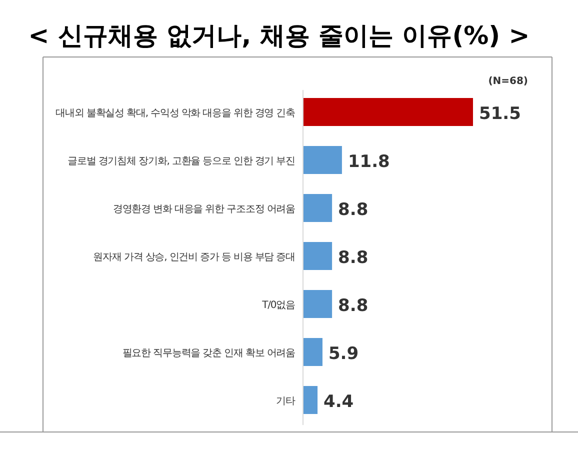  I want to click on y-tick-label: 필요한 직무능력을 갖춘 인재 확보 어려움, so click(209, 353).